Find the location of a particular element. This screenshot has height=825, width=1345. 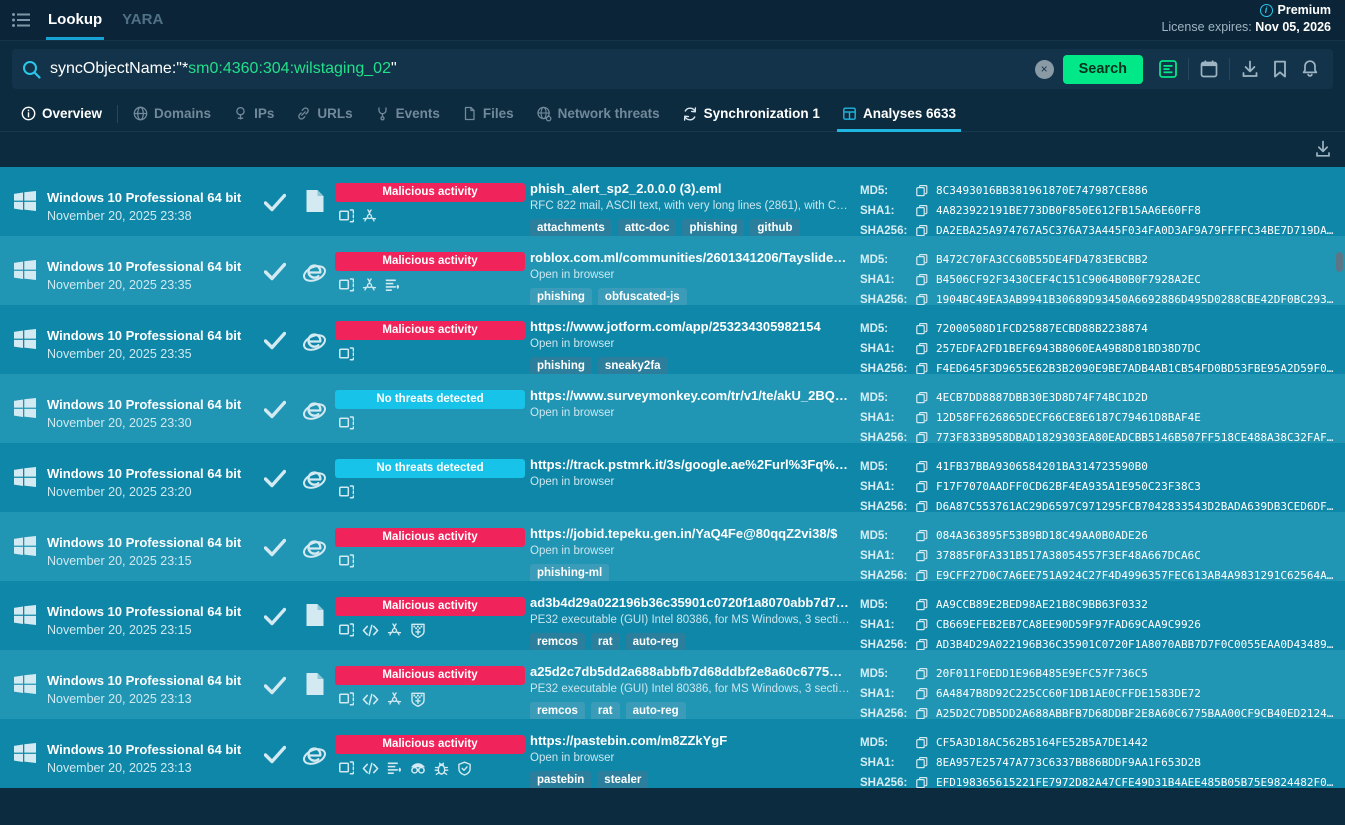

spy-icon is located at coordinates (418, 768).